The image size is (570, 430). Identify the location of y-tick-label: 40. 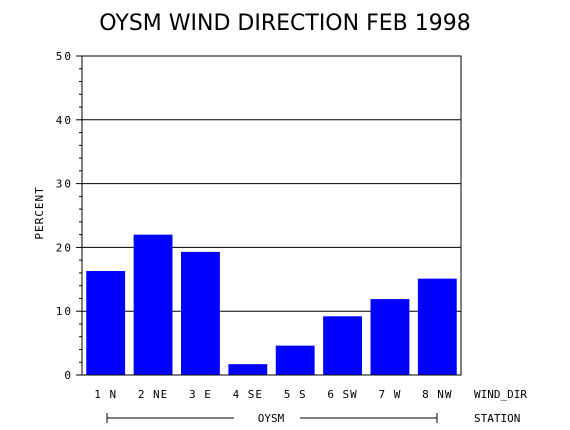
(64, 120).